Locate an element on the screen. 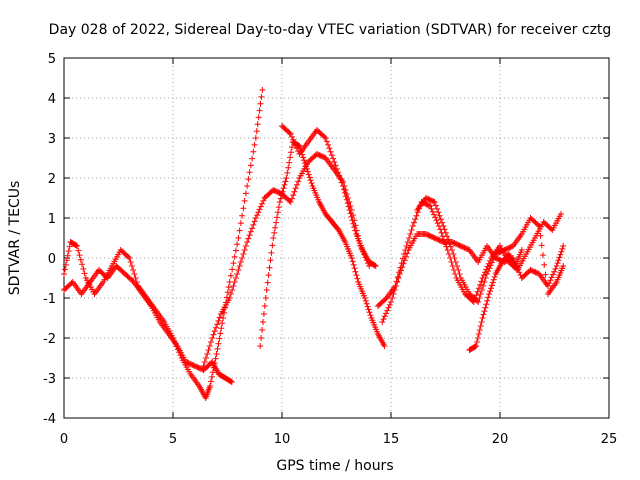 The height and width of the screenshot is (480, 640). x-tick-label: 10 is located at coordinates (282, 439).